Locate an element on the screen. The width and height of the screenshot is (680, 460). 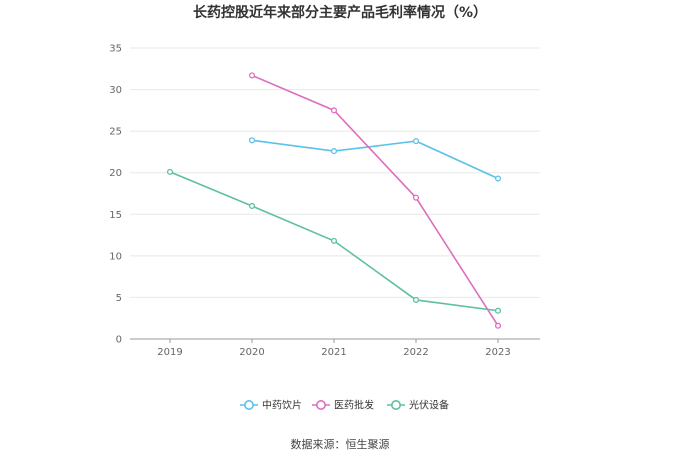
x-tick-label: 2021 is located at coordinates (333, 352).